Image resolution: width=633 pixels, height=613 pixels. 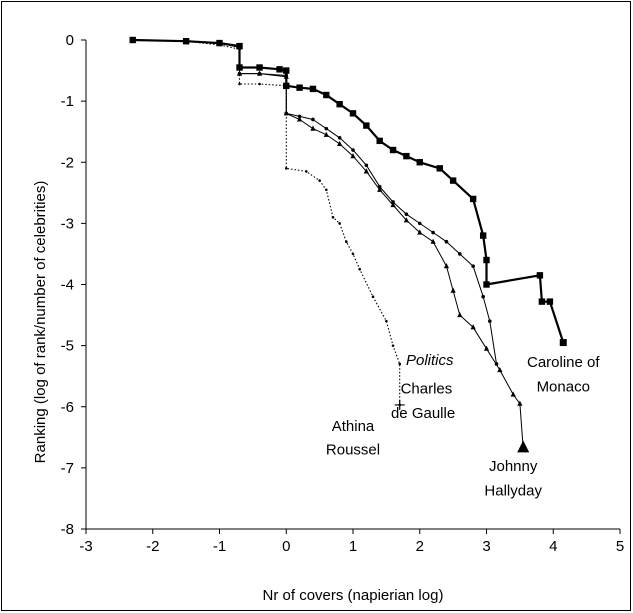 I want to click on end-marker-plus, so click(x=399, y=404).